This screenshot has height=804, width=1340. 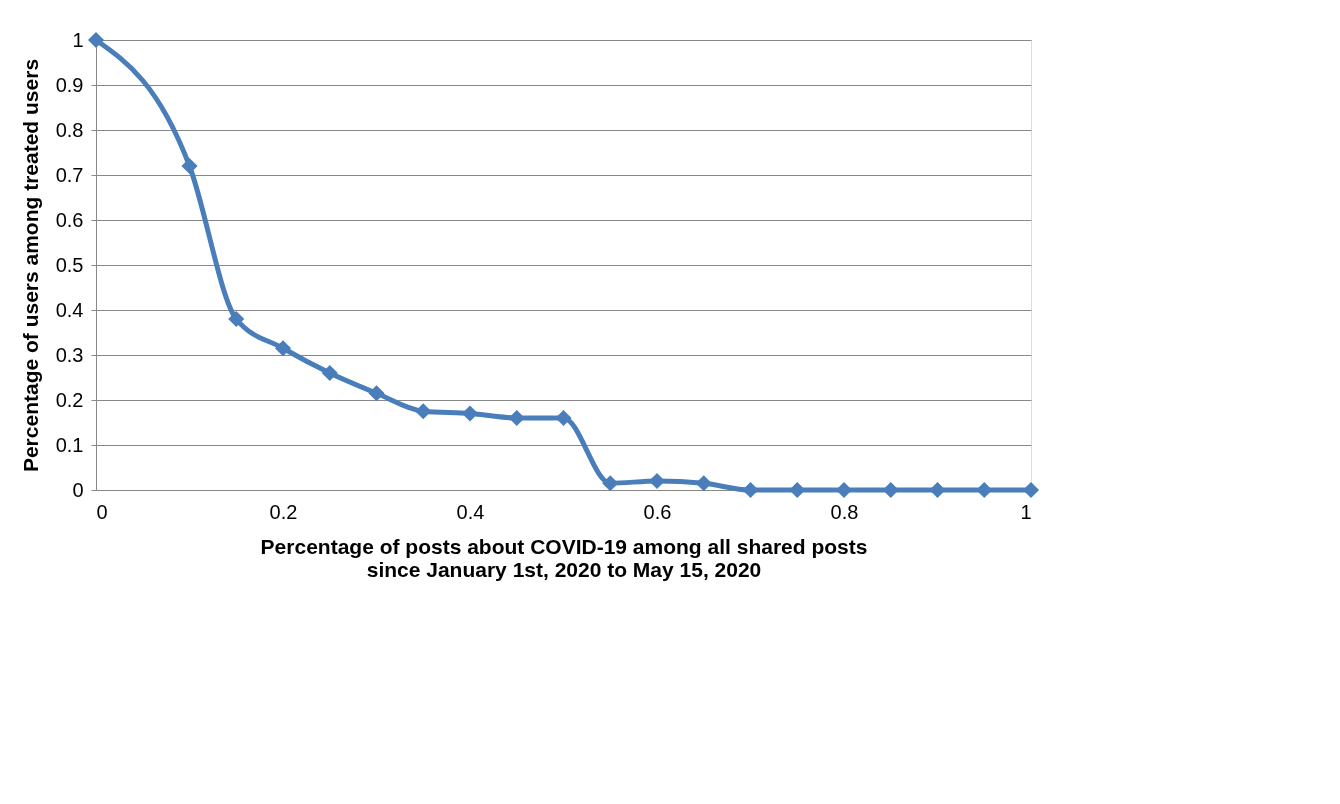 What do you see at coordinates (78, 489) in the screenshot?
I see `y-tick-label: 0` at bounding box center [78, 489].